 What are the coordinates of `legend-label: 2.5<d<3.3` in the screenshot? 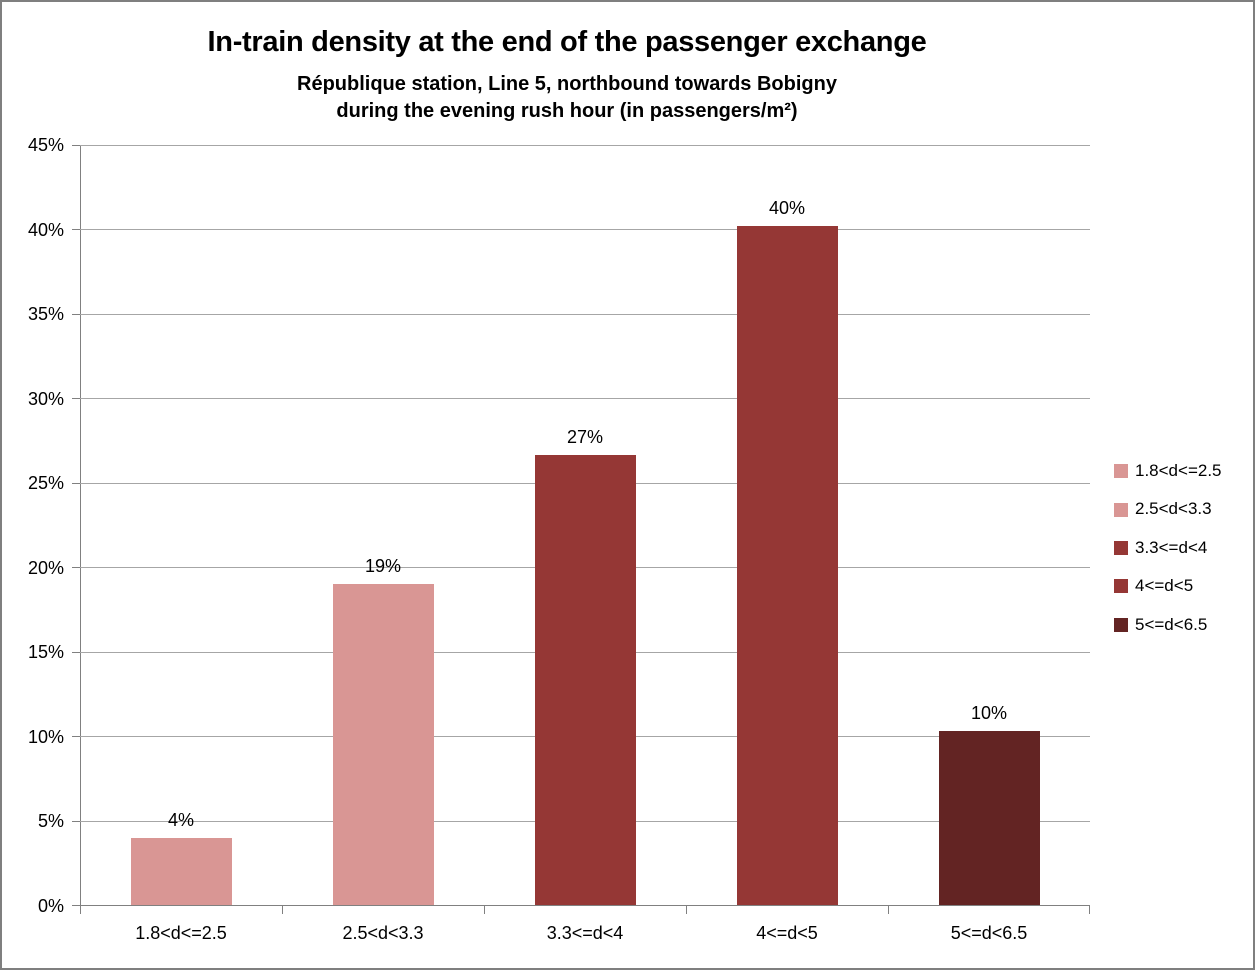 It's located at (1173, 509).